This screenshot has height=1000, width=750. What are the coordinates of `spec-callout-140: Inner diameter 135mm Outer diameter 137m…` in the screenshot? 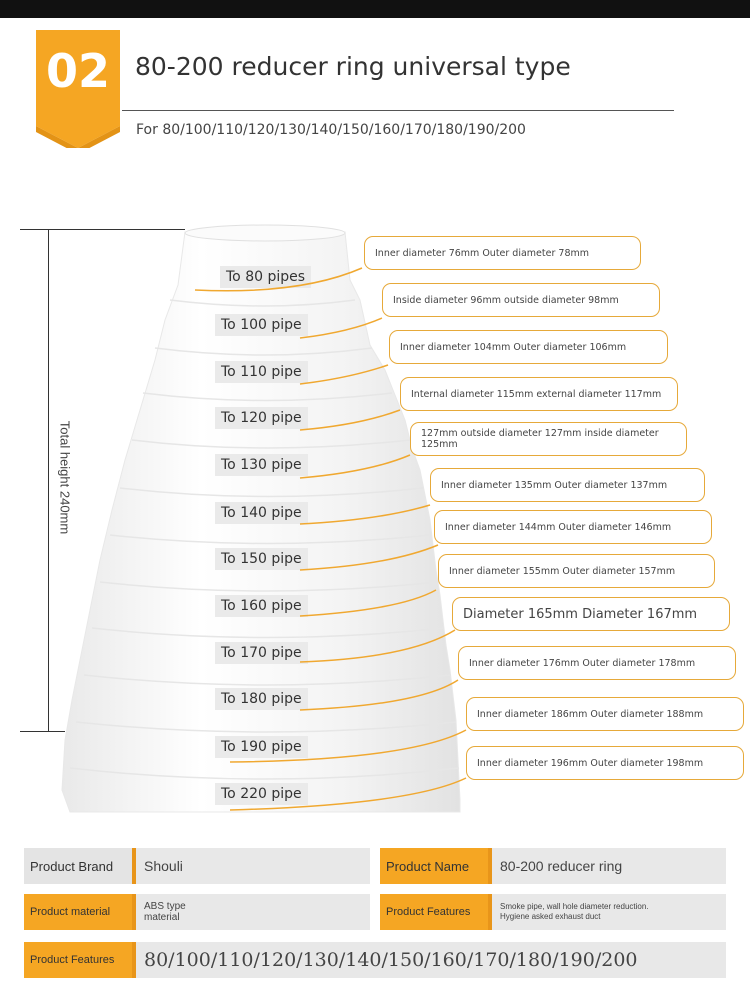 It's located at (567, 485).